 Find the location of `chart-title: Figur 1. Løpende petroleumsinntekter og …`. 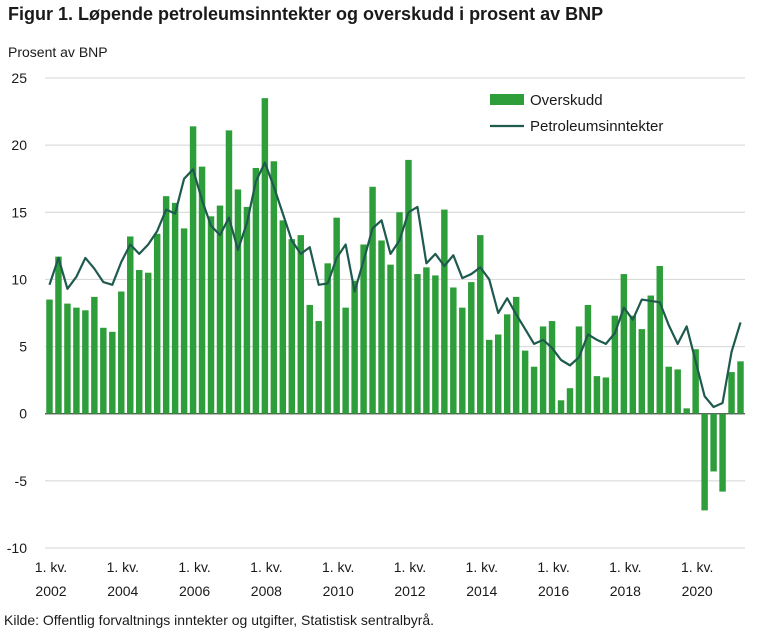

chart-title: Figur 1. Løpende petroleumsinntekter og … is located at coordinates (306, 14).